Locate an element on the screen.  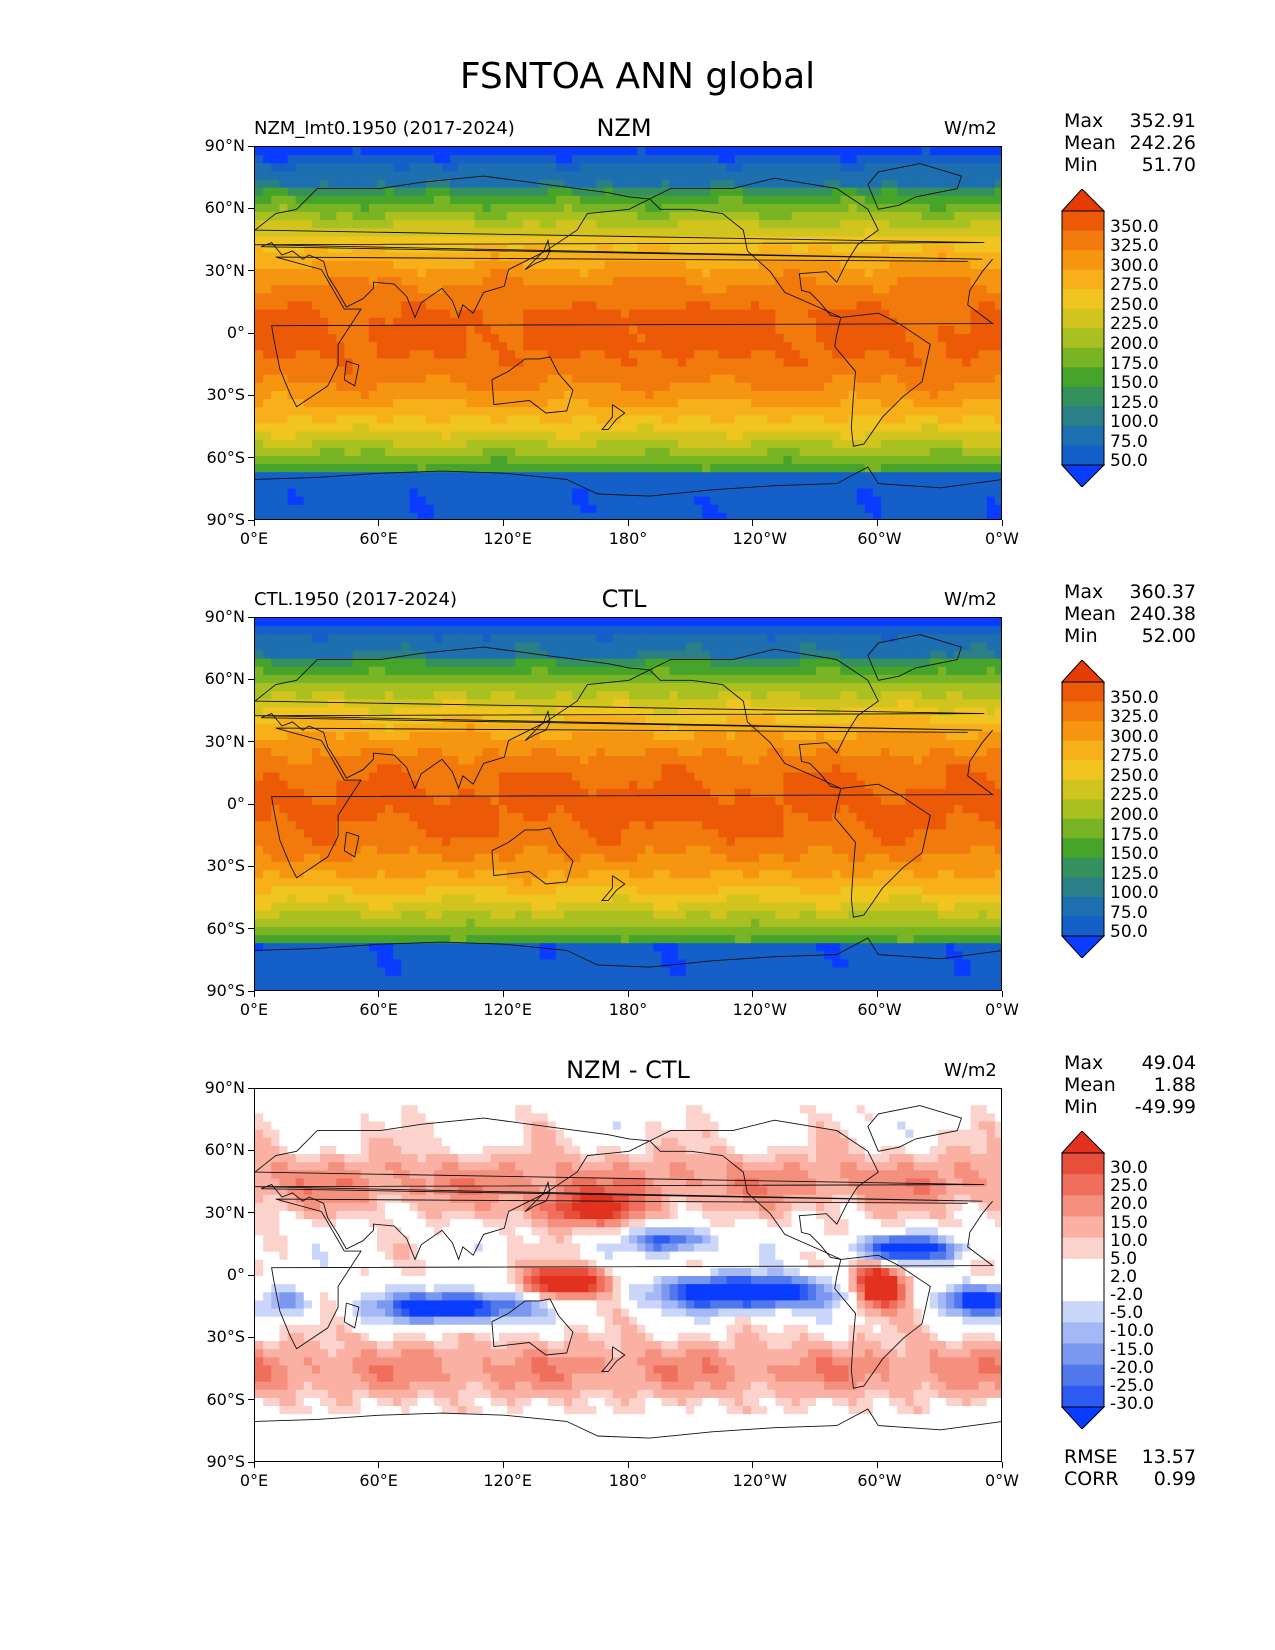
stat-min-value: -49.99 is located at coordinates (1165, 1107).